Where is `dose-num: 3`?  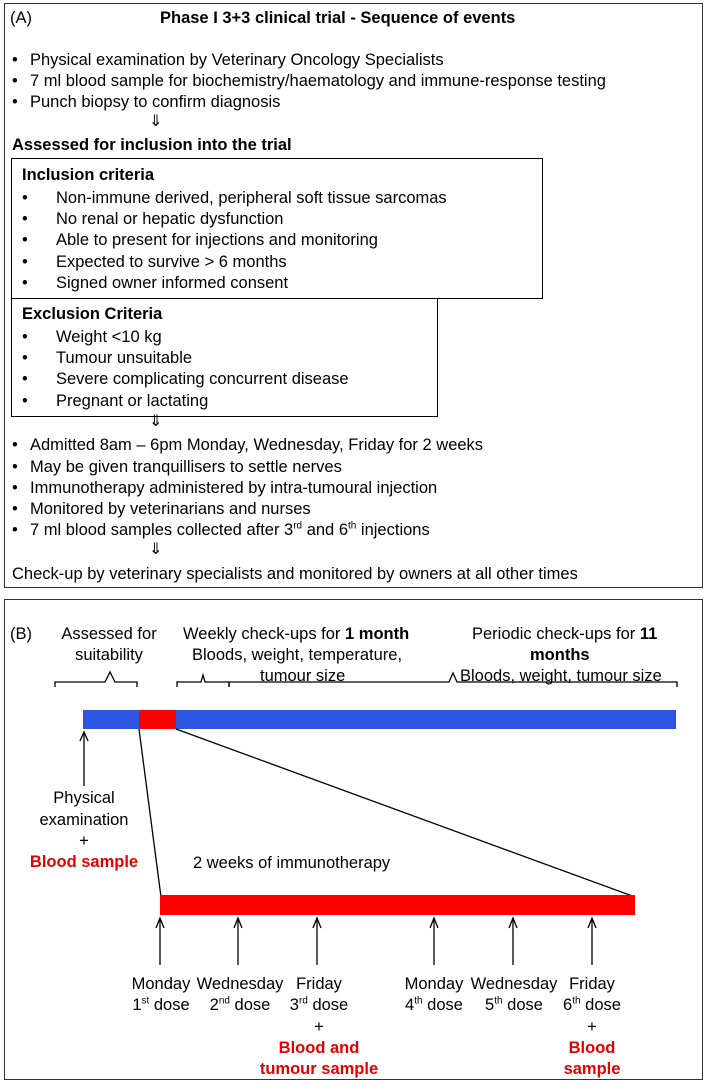
dose-num: 3 is located at coordinates (294, 1005).